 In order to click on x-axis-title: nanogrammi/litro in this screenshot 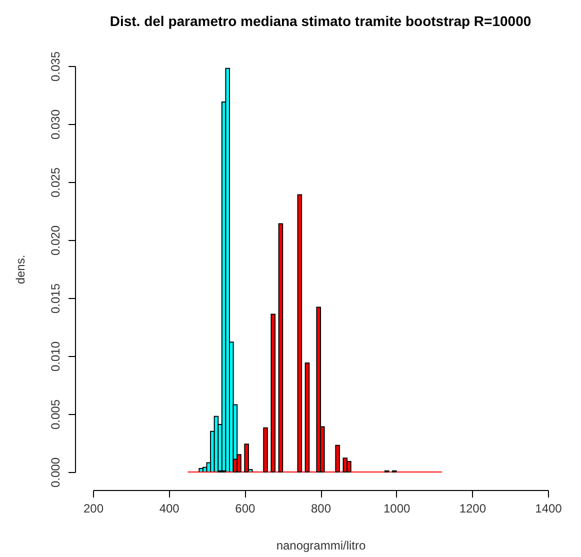, I will do `click(321, 545)`.